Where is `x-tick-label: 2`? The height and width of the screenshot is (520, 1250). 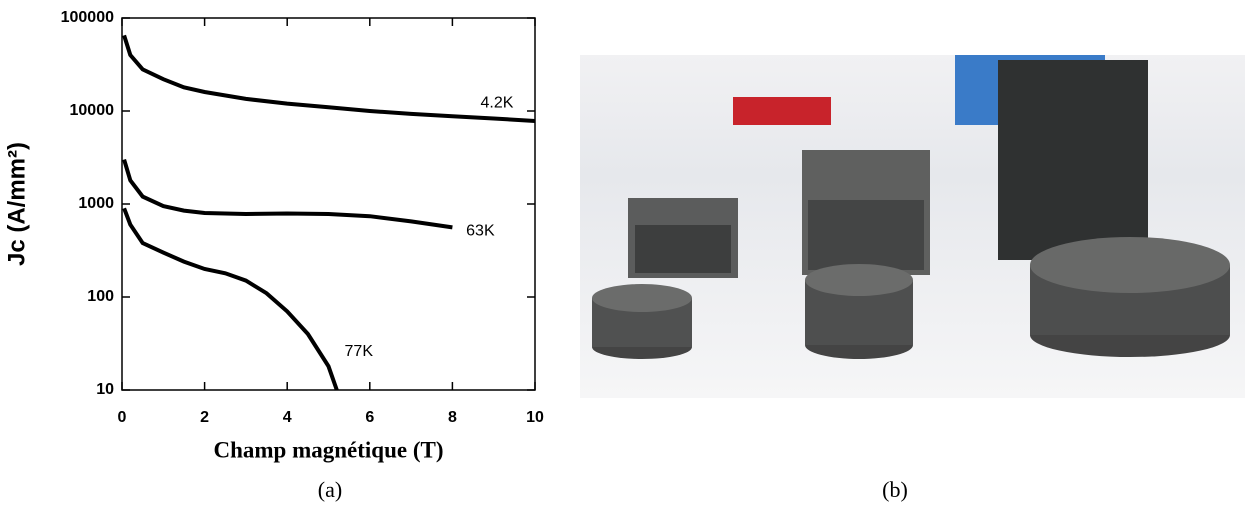 x-tick-label: 2 is located at coordinates (204, 417).